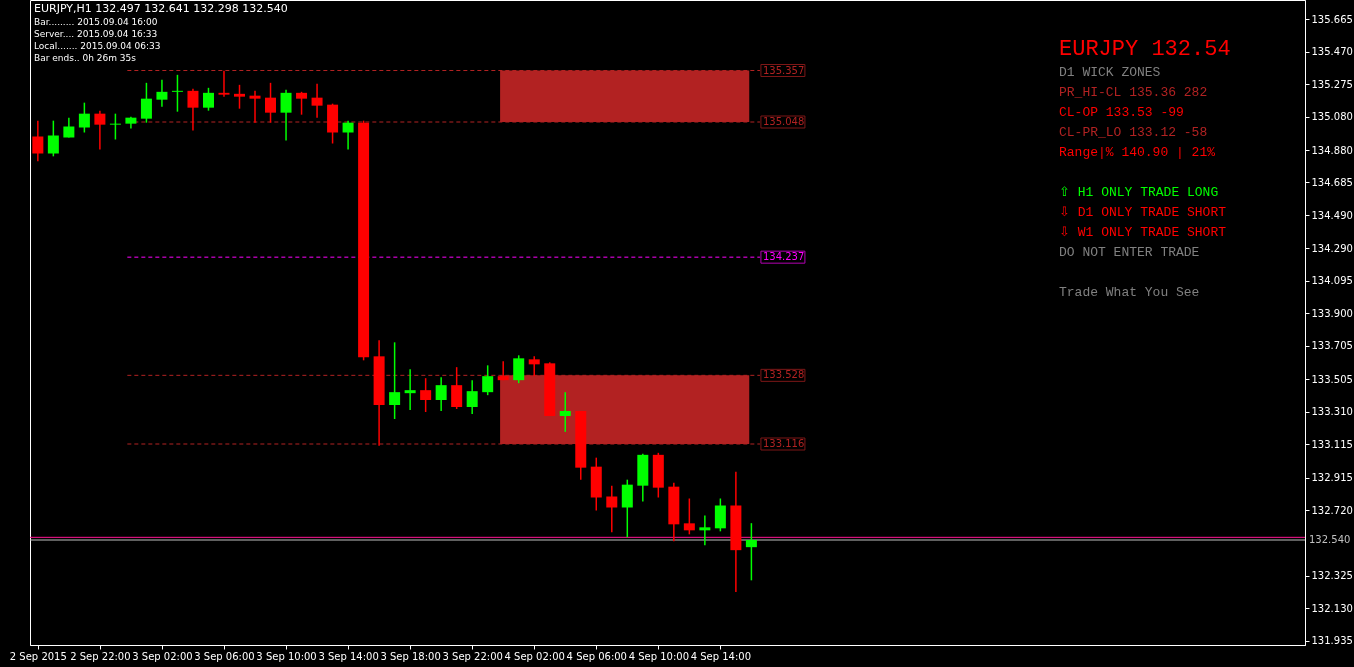 The height and width of the screenshot is (667, 1354). What do you see at coordinates (1332, 346) in the screenshot?
I see `y-tick-label: 133.705` at bounding box center [1332, 346].